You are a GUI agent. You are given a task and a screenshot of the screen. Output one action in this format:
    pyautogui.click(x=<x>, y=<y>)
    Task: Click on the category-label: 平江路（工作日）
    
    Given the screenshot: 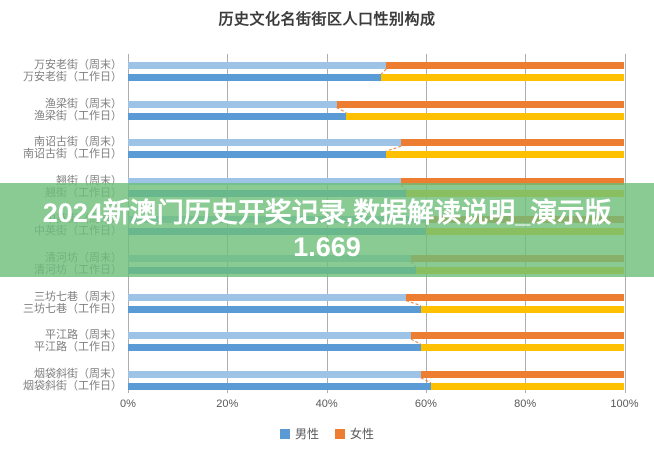 What is the action you would take?
    pyautogui.click(x=78, y=347)
    